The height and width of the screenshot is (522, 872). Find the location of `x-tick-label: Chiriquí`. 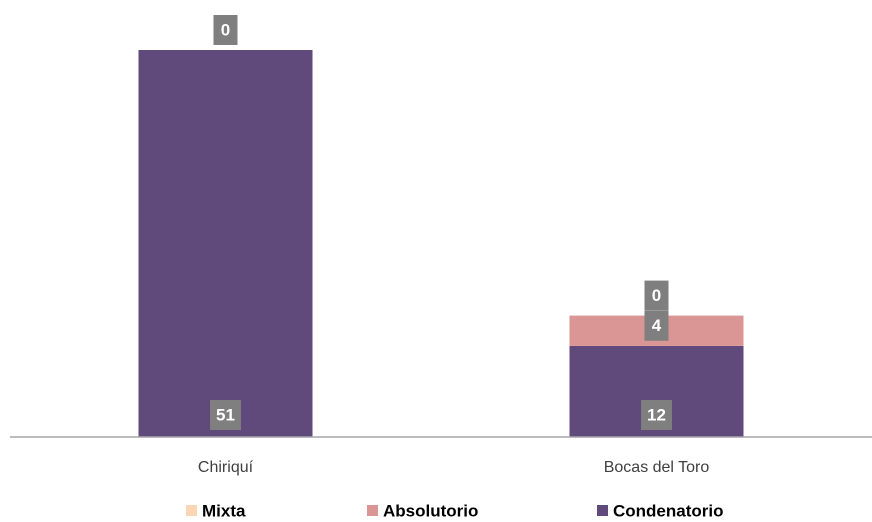

x-tick-label: Chiriquí is located at coordinates (226, 467).